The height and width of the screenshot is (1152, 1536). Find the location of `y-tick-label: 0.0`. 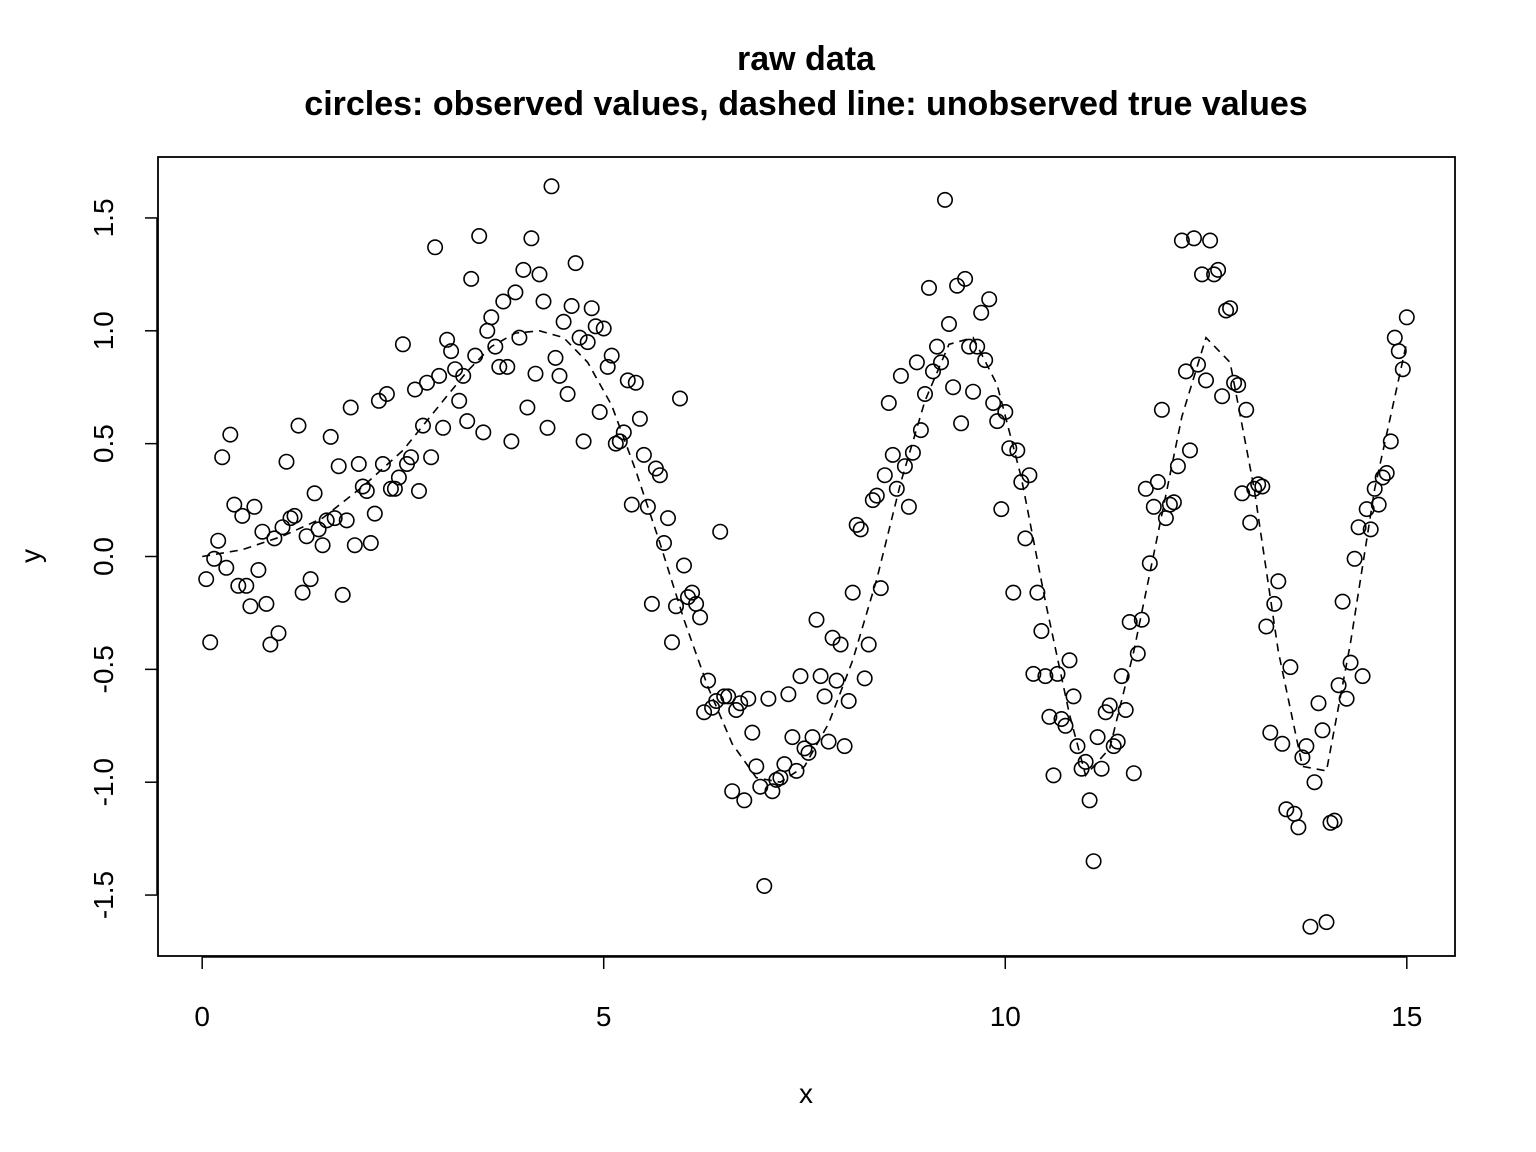

y-tick-label: 0.0 is located at coordinates (103, 556).